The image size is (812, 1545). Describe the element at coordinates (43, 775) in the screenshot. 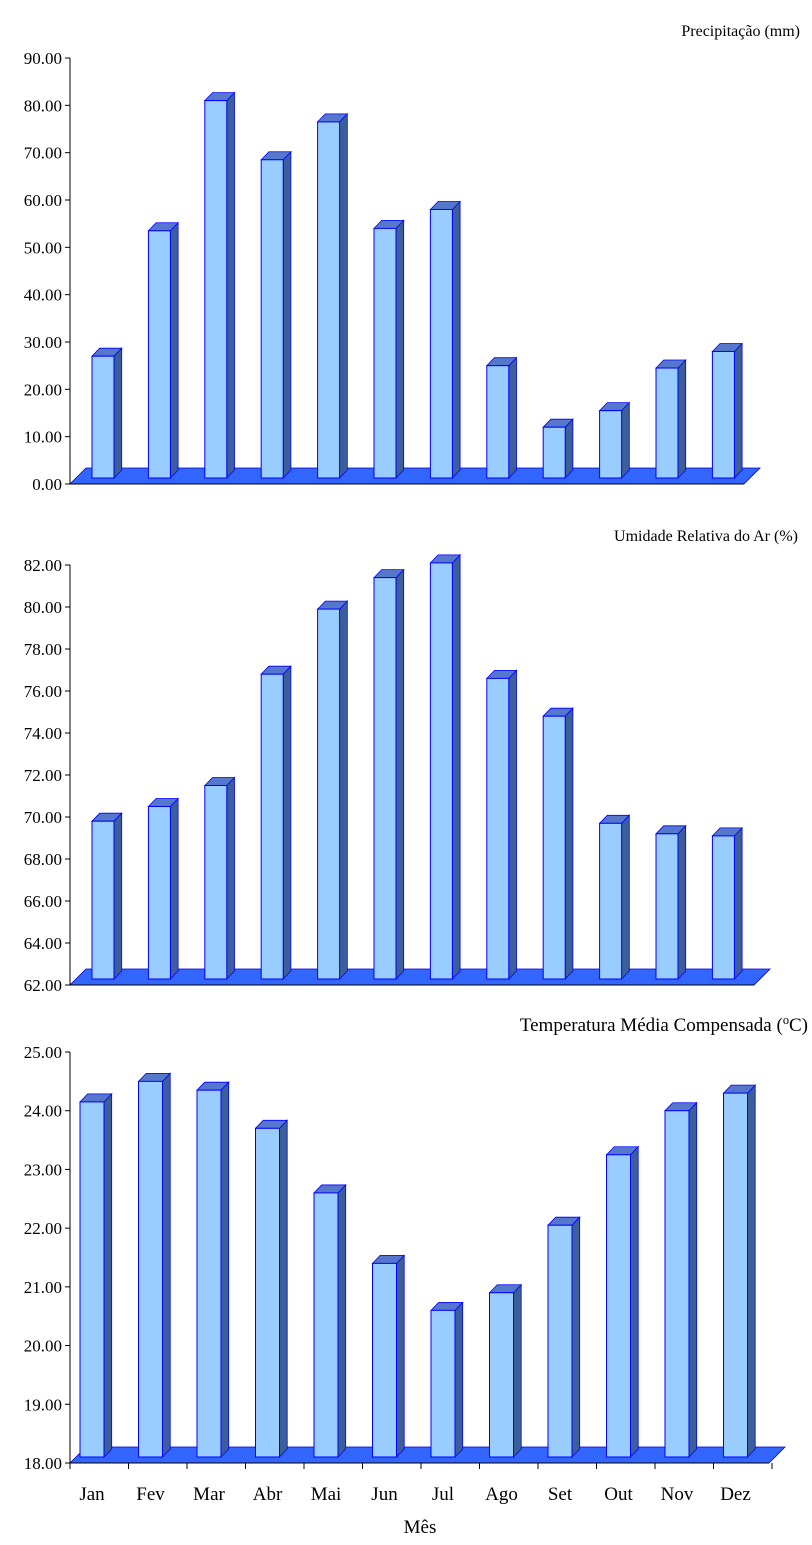

I see `y-tick-label: 72.00` at that location.